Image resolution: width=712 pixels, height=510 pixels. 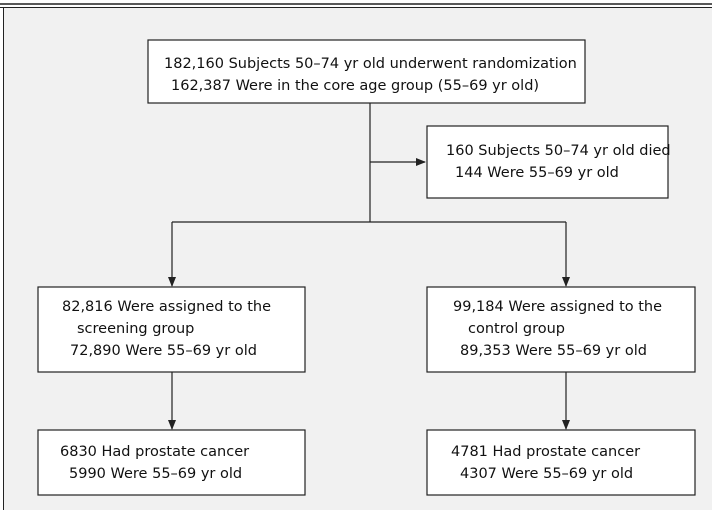 I want to click on box-text: control group, so click(x=516, y=329).